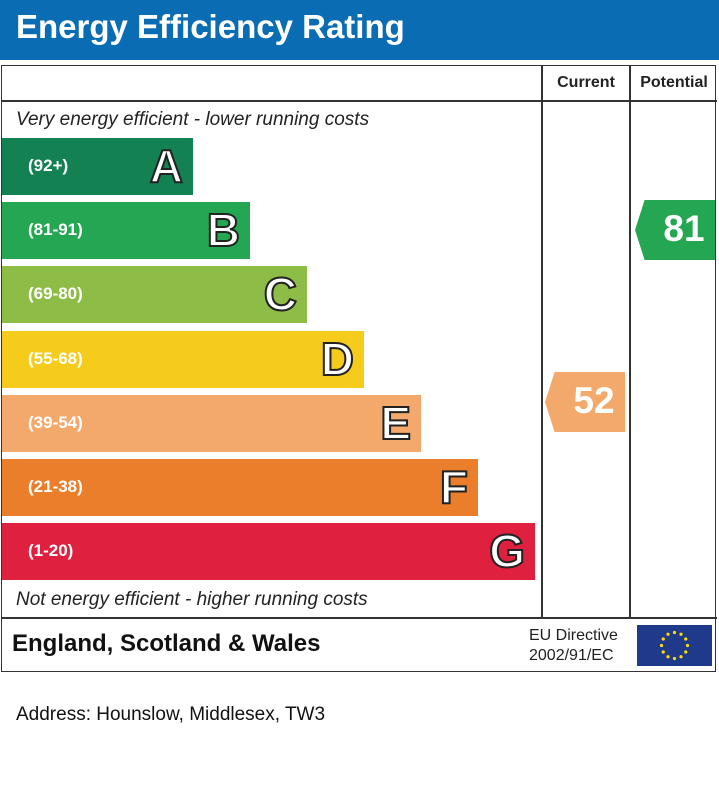 This screenshot has width=719, height=805. I want to click on band-f: (21-38) F, so click(240, 487).